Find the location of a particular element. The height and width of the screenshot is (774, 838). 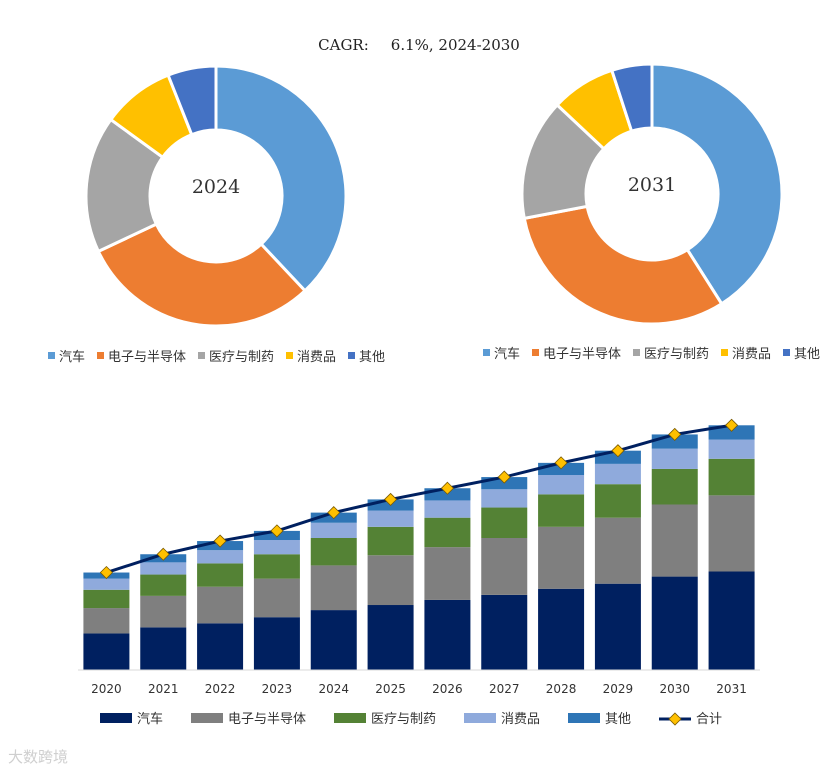

donut-2031-slice-electronics is located at coordinates (623, 265).